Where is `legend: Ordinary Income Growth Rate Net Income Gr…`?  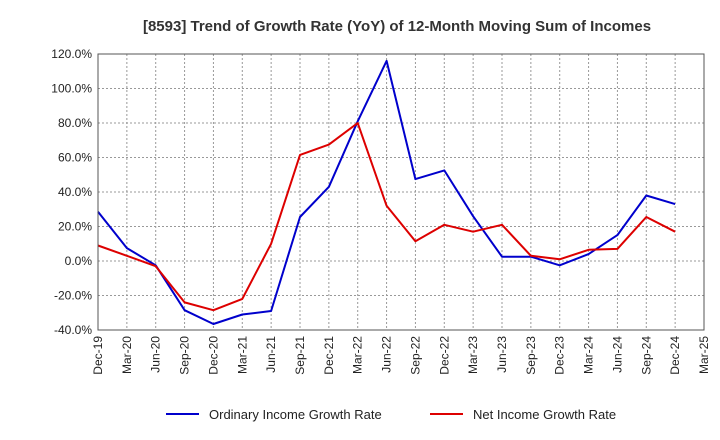
legend: Ordinary Income Growth Rate Net Income Gr… is located at coordinates (391, 414).